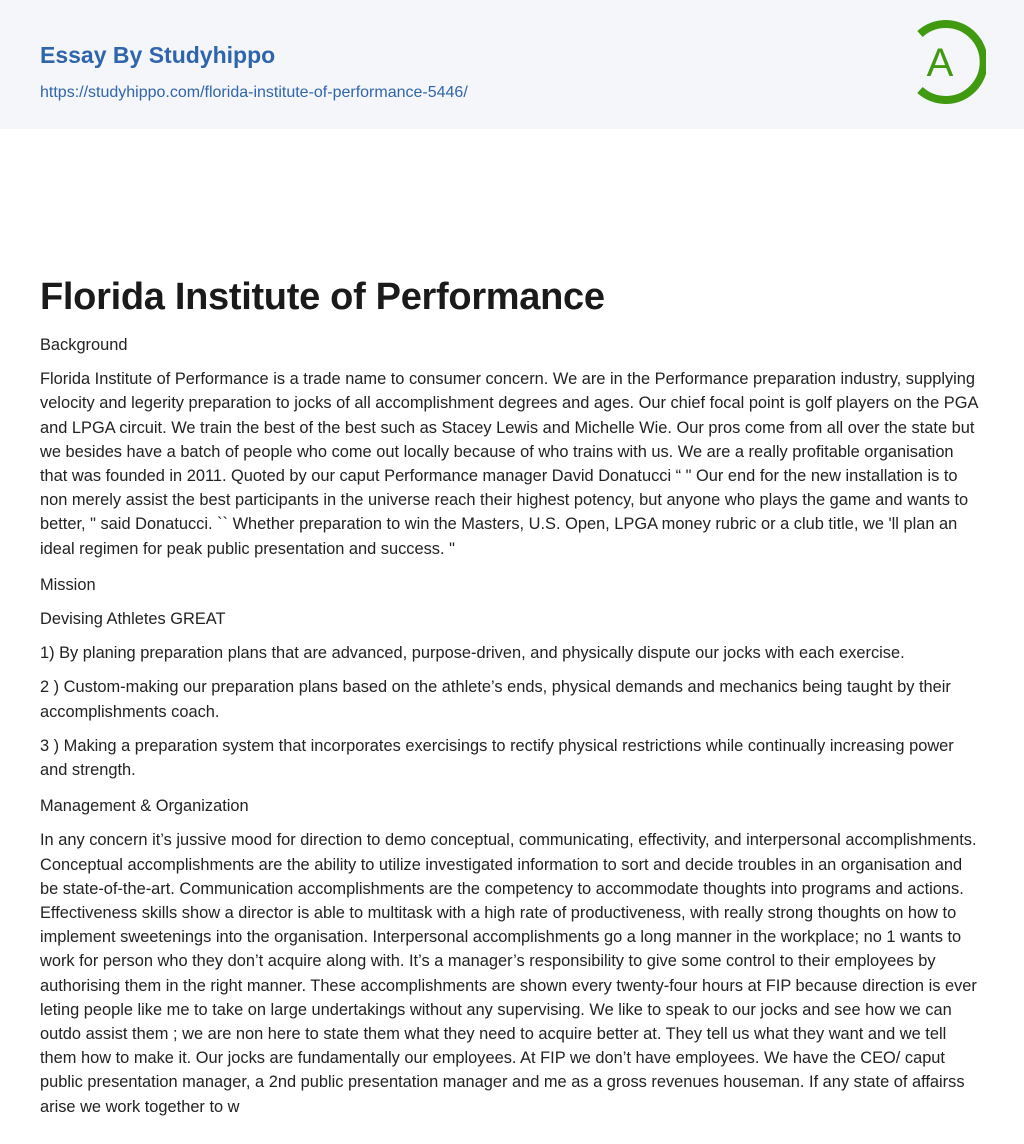 This screenshot has width=1024, height=1144. Describe the element at coordinates (133, 619) in the screenshot. I see `paragraph-mission-subtitle: Devising Athletes GREAT` at that location.